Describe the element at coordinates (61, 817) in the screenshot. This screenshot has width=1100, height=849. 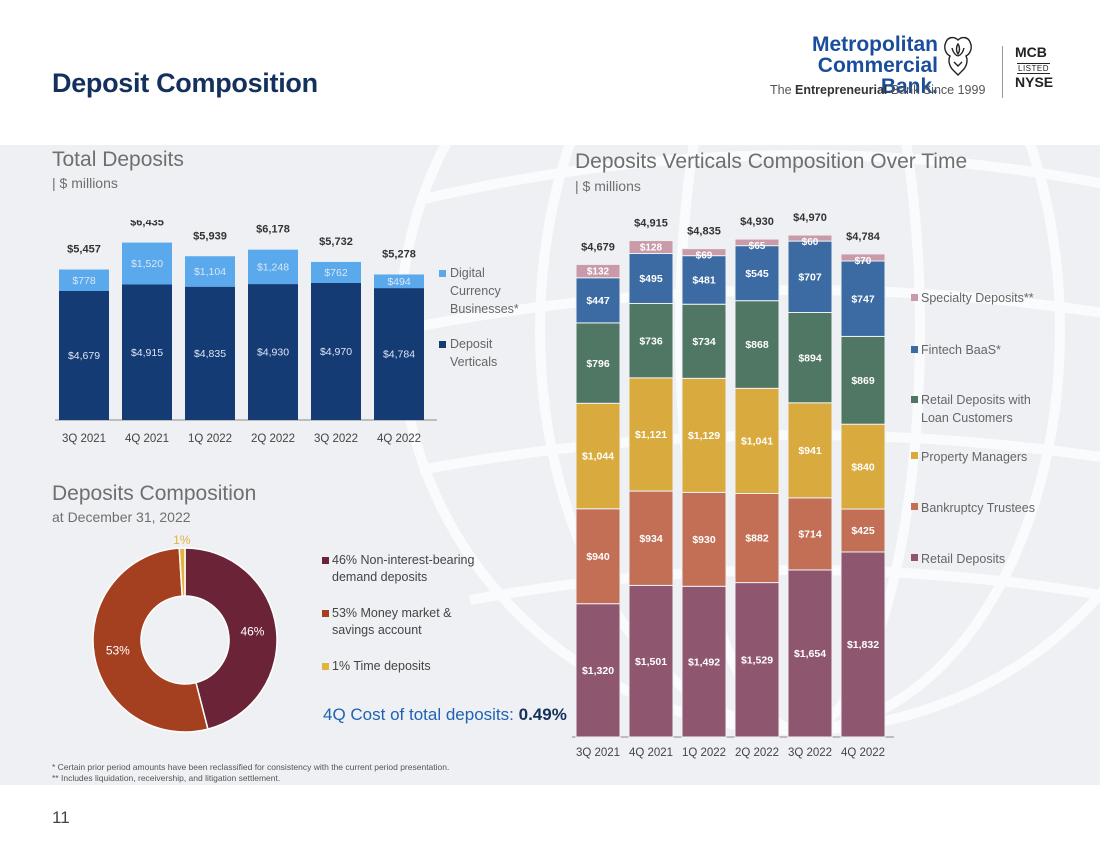
I see `page-number: 11` at that location.